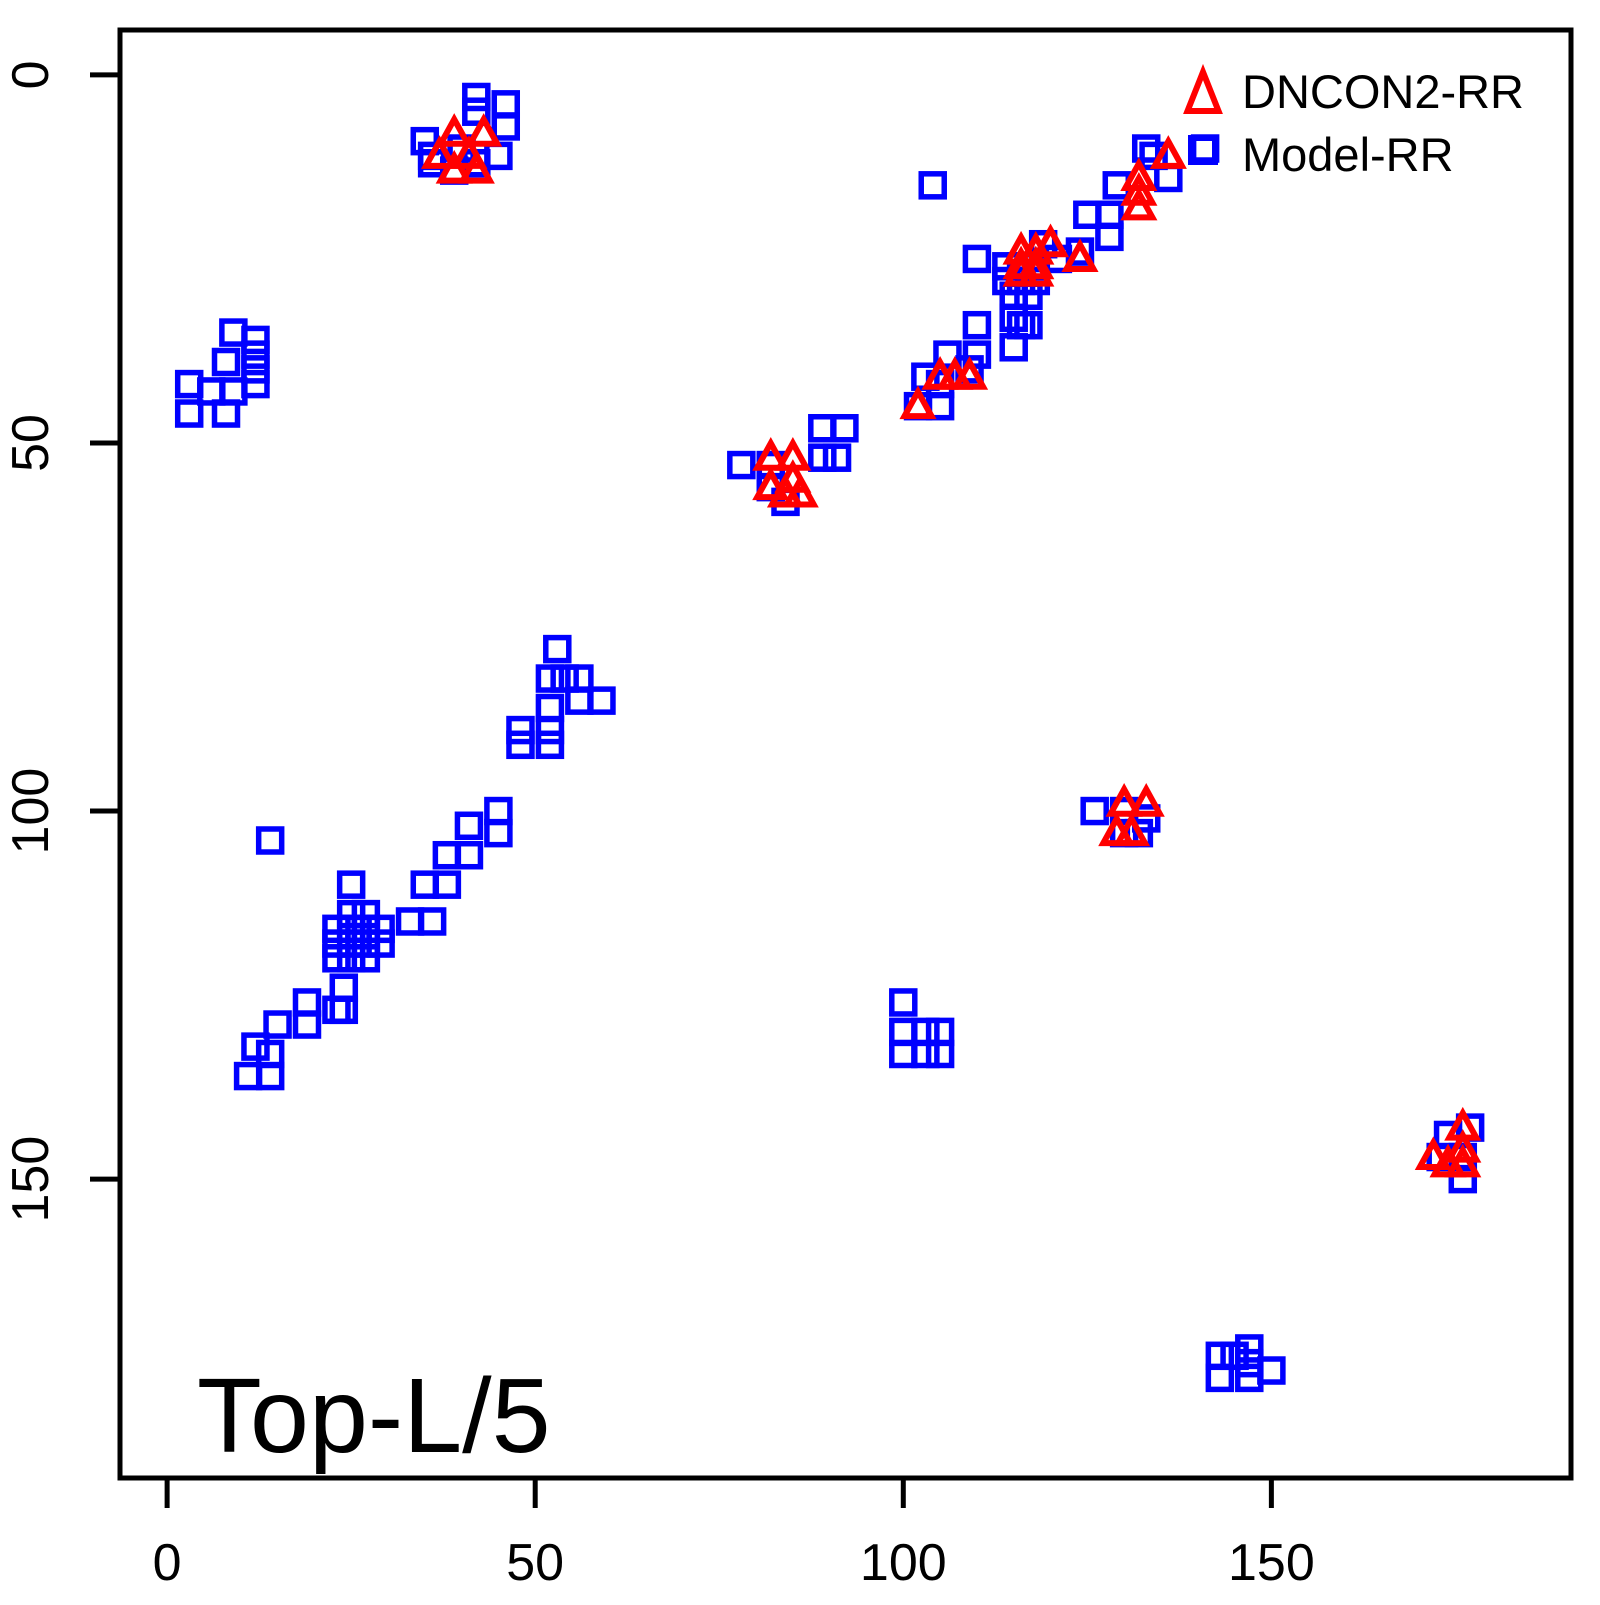  I want to click on legend-item-model: Model-RR, so click(1321, 154).